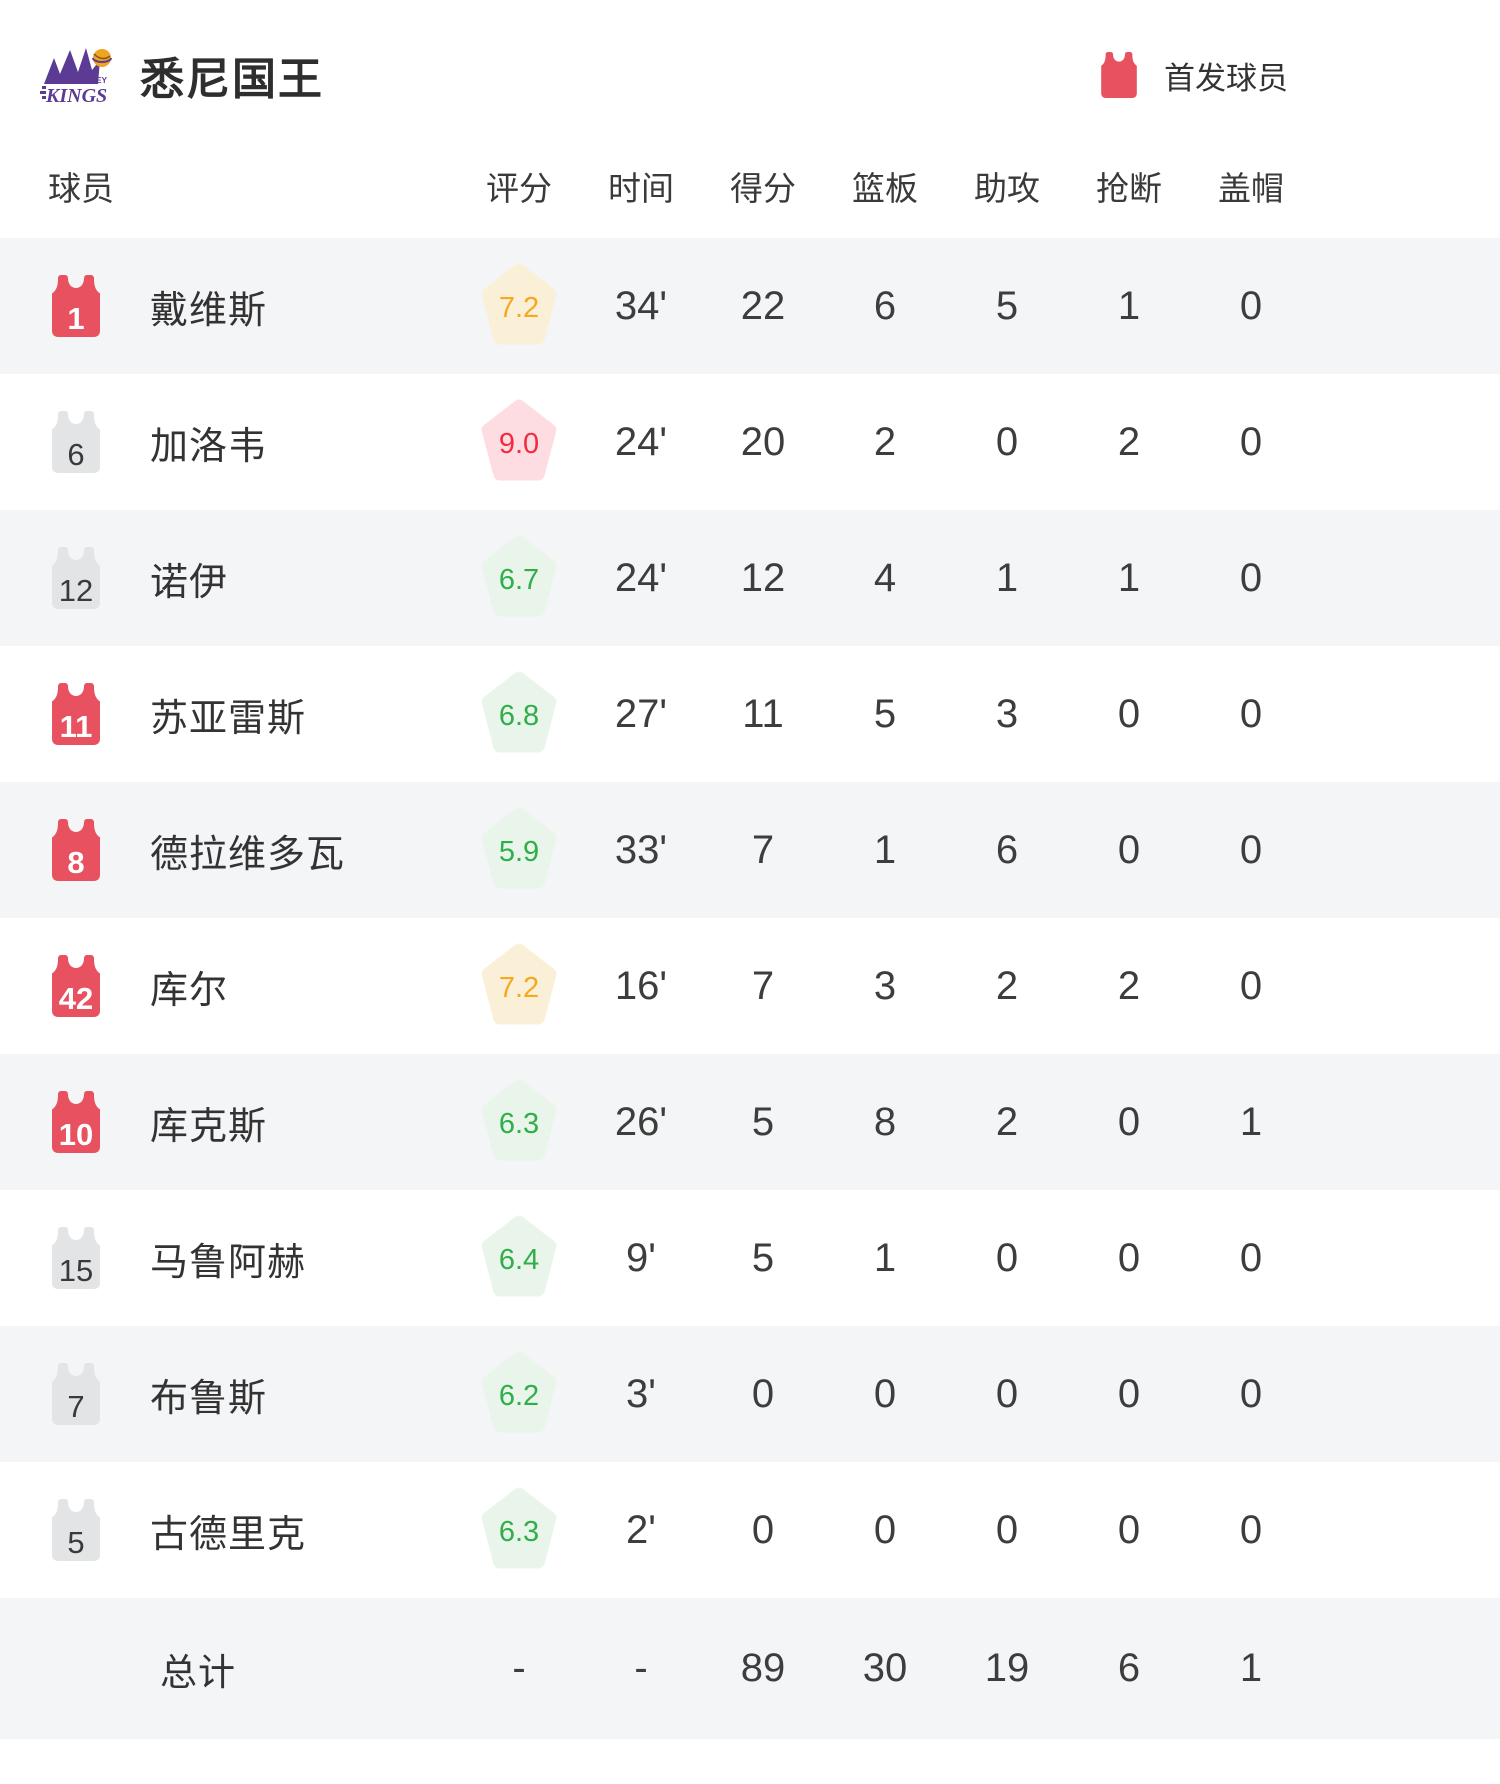  I want to click on rating-badge: 6.2, so click(519, 1392).